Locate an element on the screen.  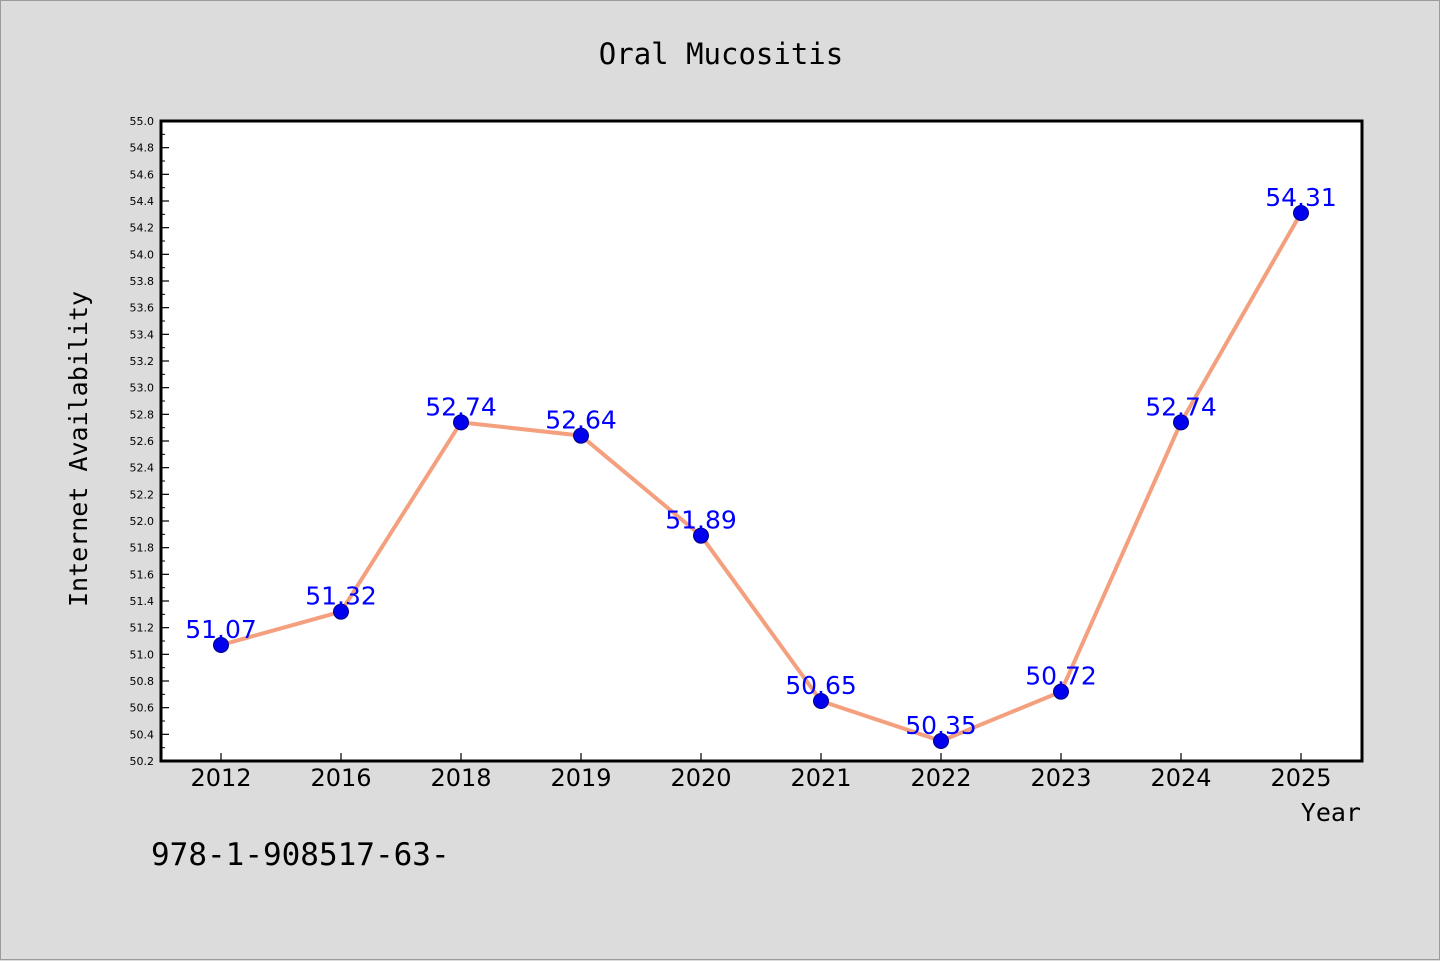
y-tick-label: 53.2 is located at coordinates (142, 361).